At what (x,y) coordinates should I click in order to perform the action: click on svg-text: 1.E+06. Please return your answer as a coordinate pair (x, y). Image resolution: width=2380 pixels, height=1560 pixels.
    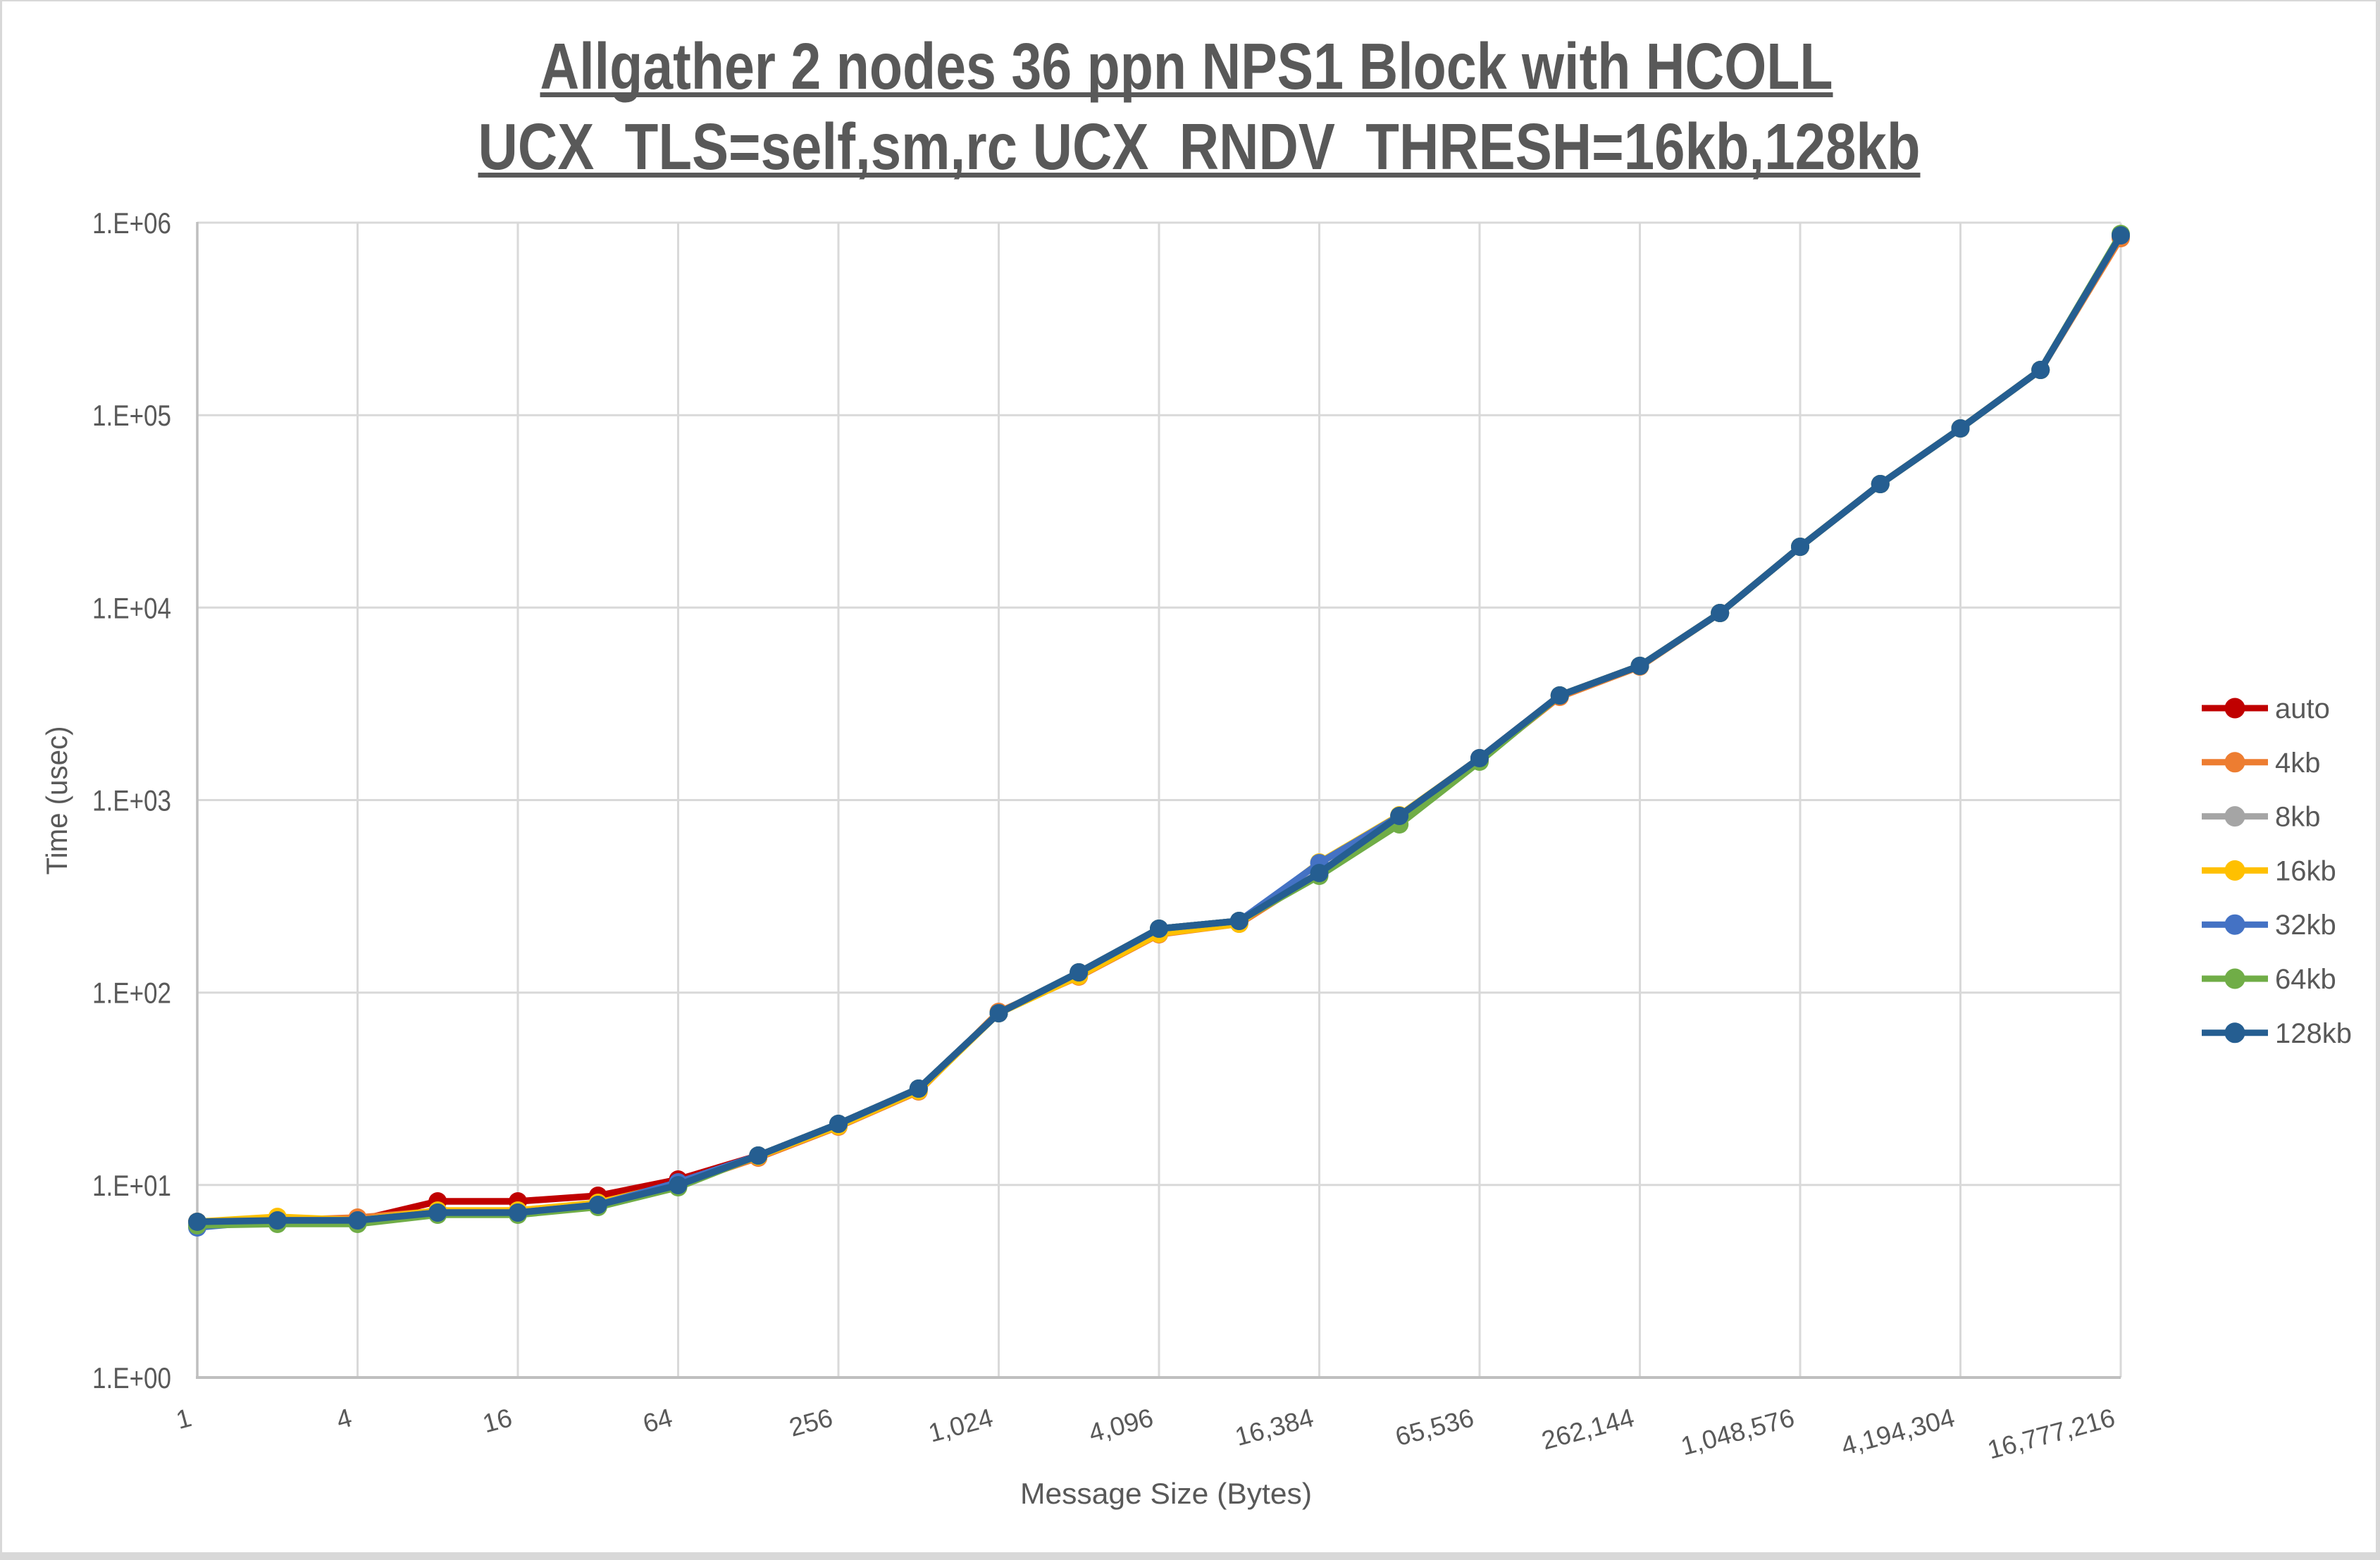
    Looking at the image, I should click on (131, 223).